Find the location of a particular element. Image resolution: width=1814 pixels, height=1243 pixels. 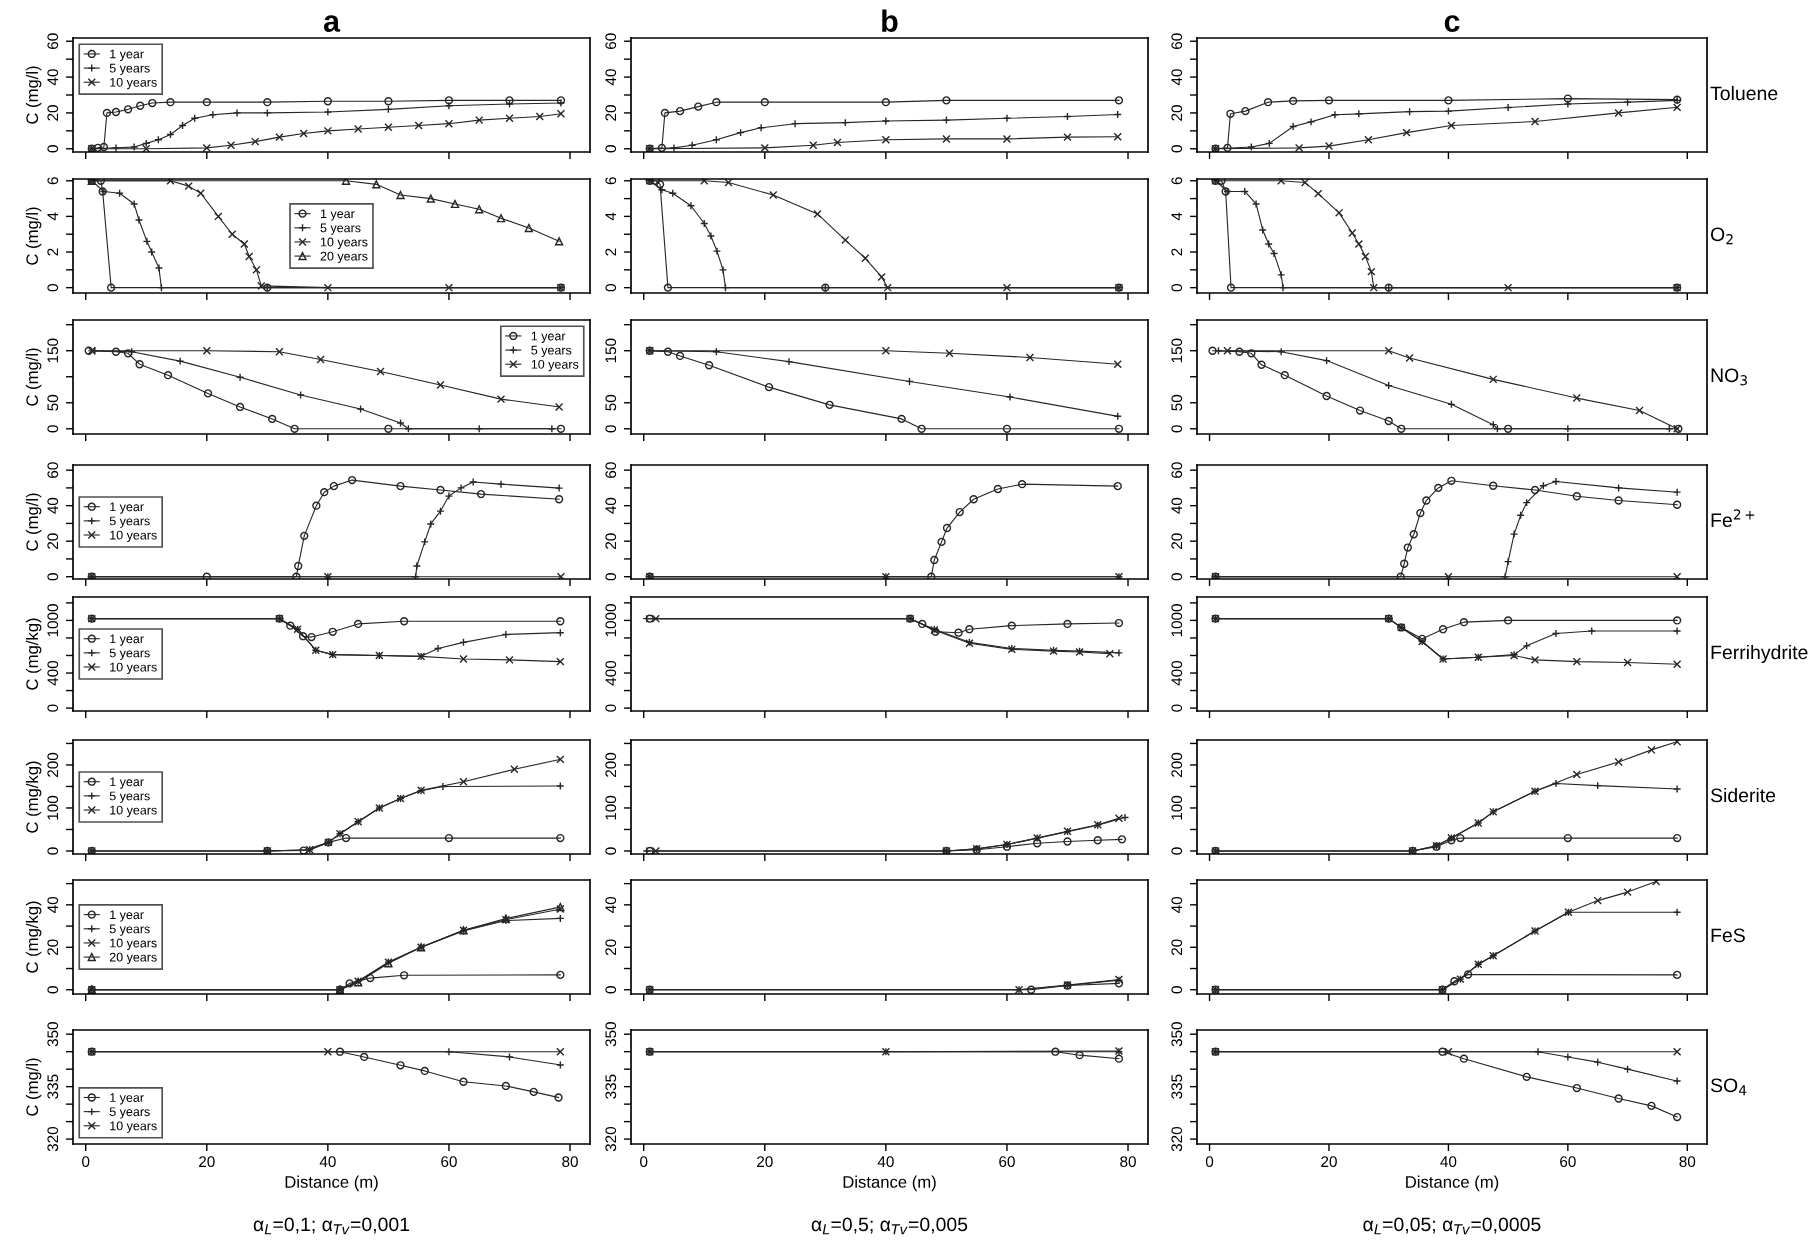

y-tick-label: 350 is located at coordinates (53, 1034).